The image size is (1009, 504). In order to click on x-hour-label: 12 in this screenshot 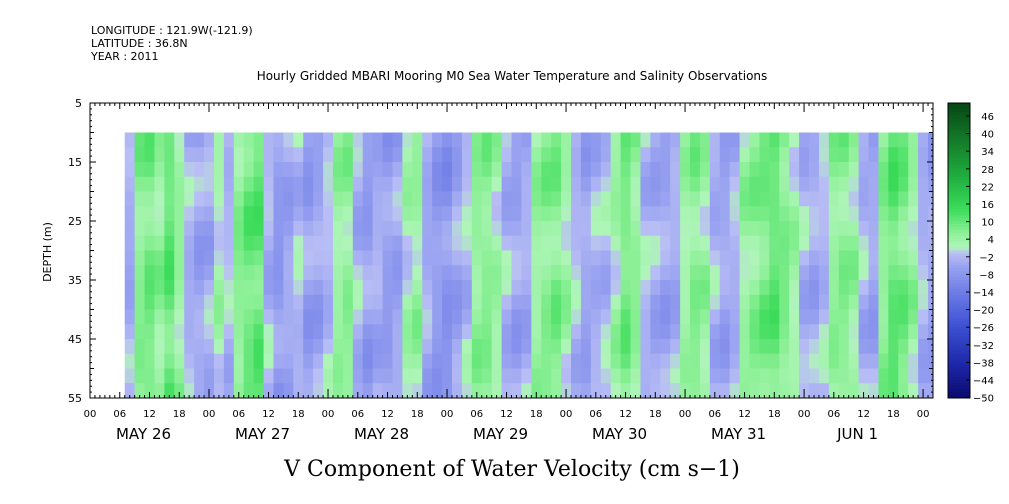, I will do `click(149, 414)`.